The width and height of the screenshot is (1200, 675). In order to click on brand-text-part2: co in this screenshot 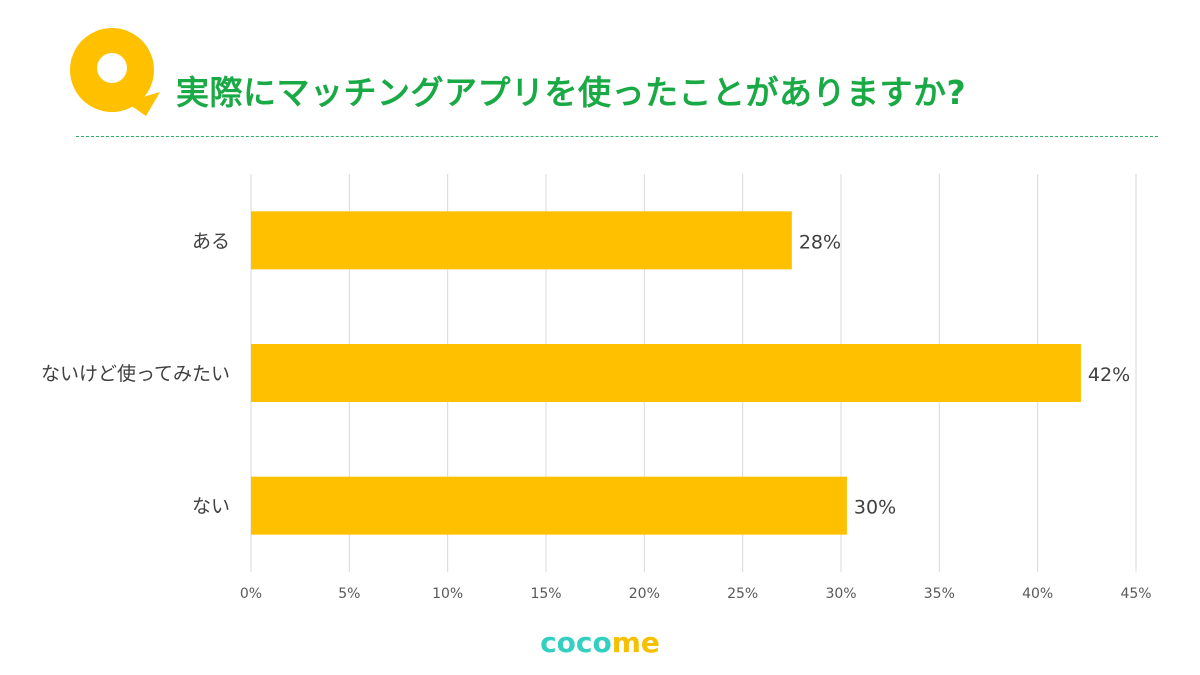, I will do `click(593, 642)`.